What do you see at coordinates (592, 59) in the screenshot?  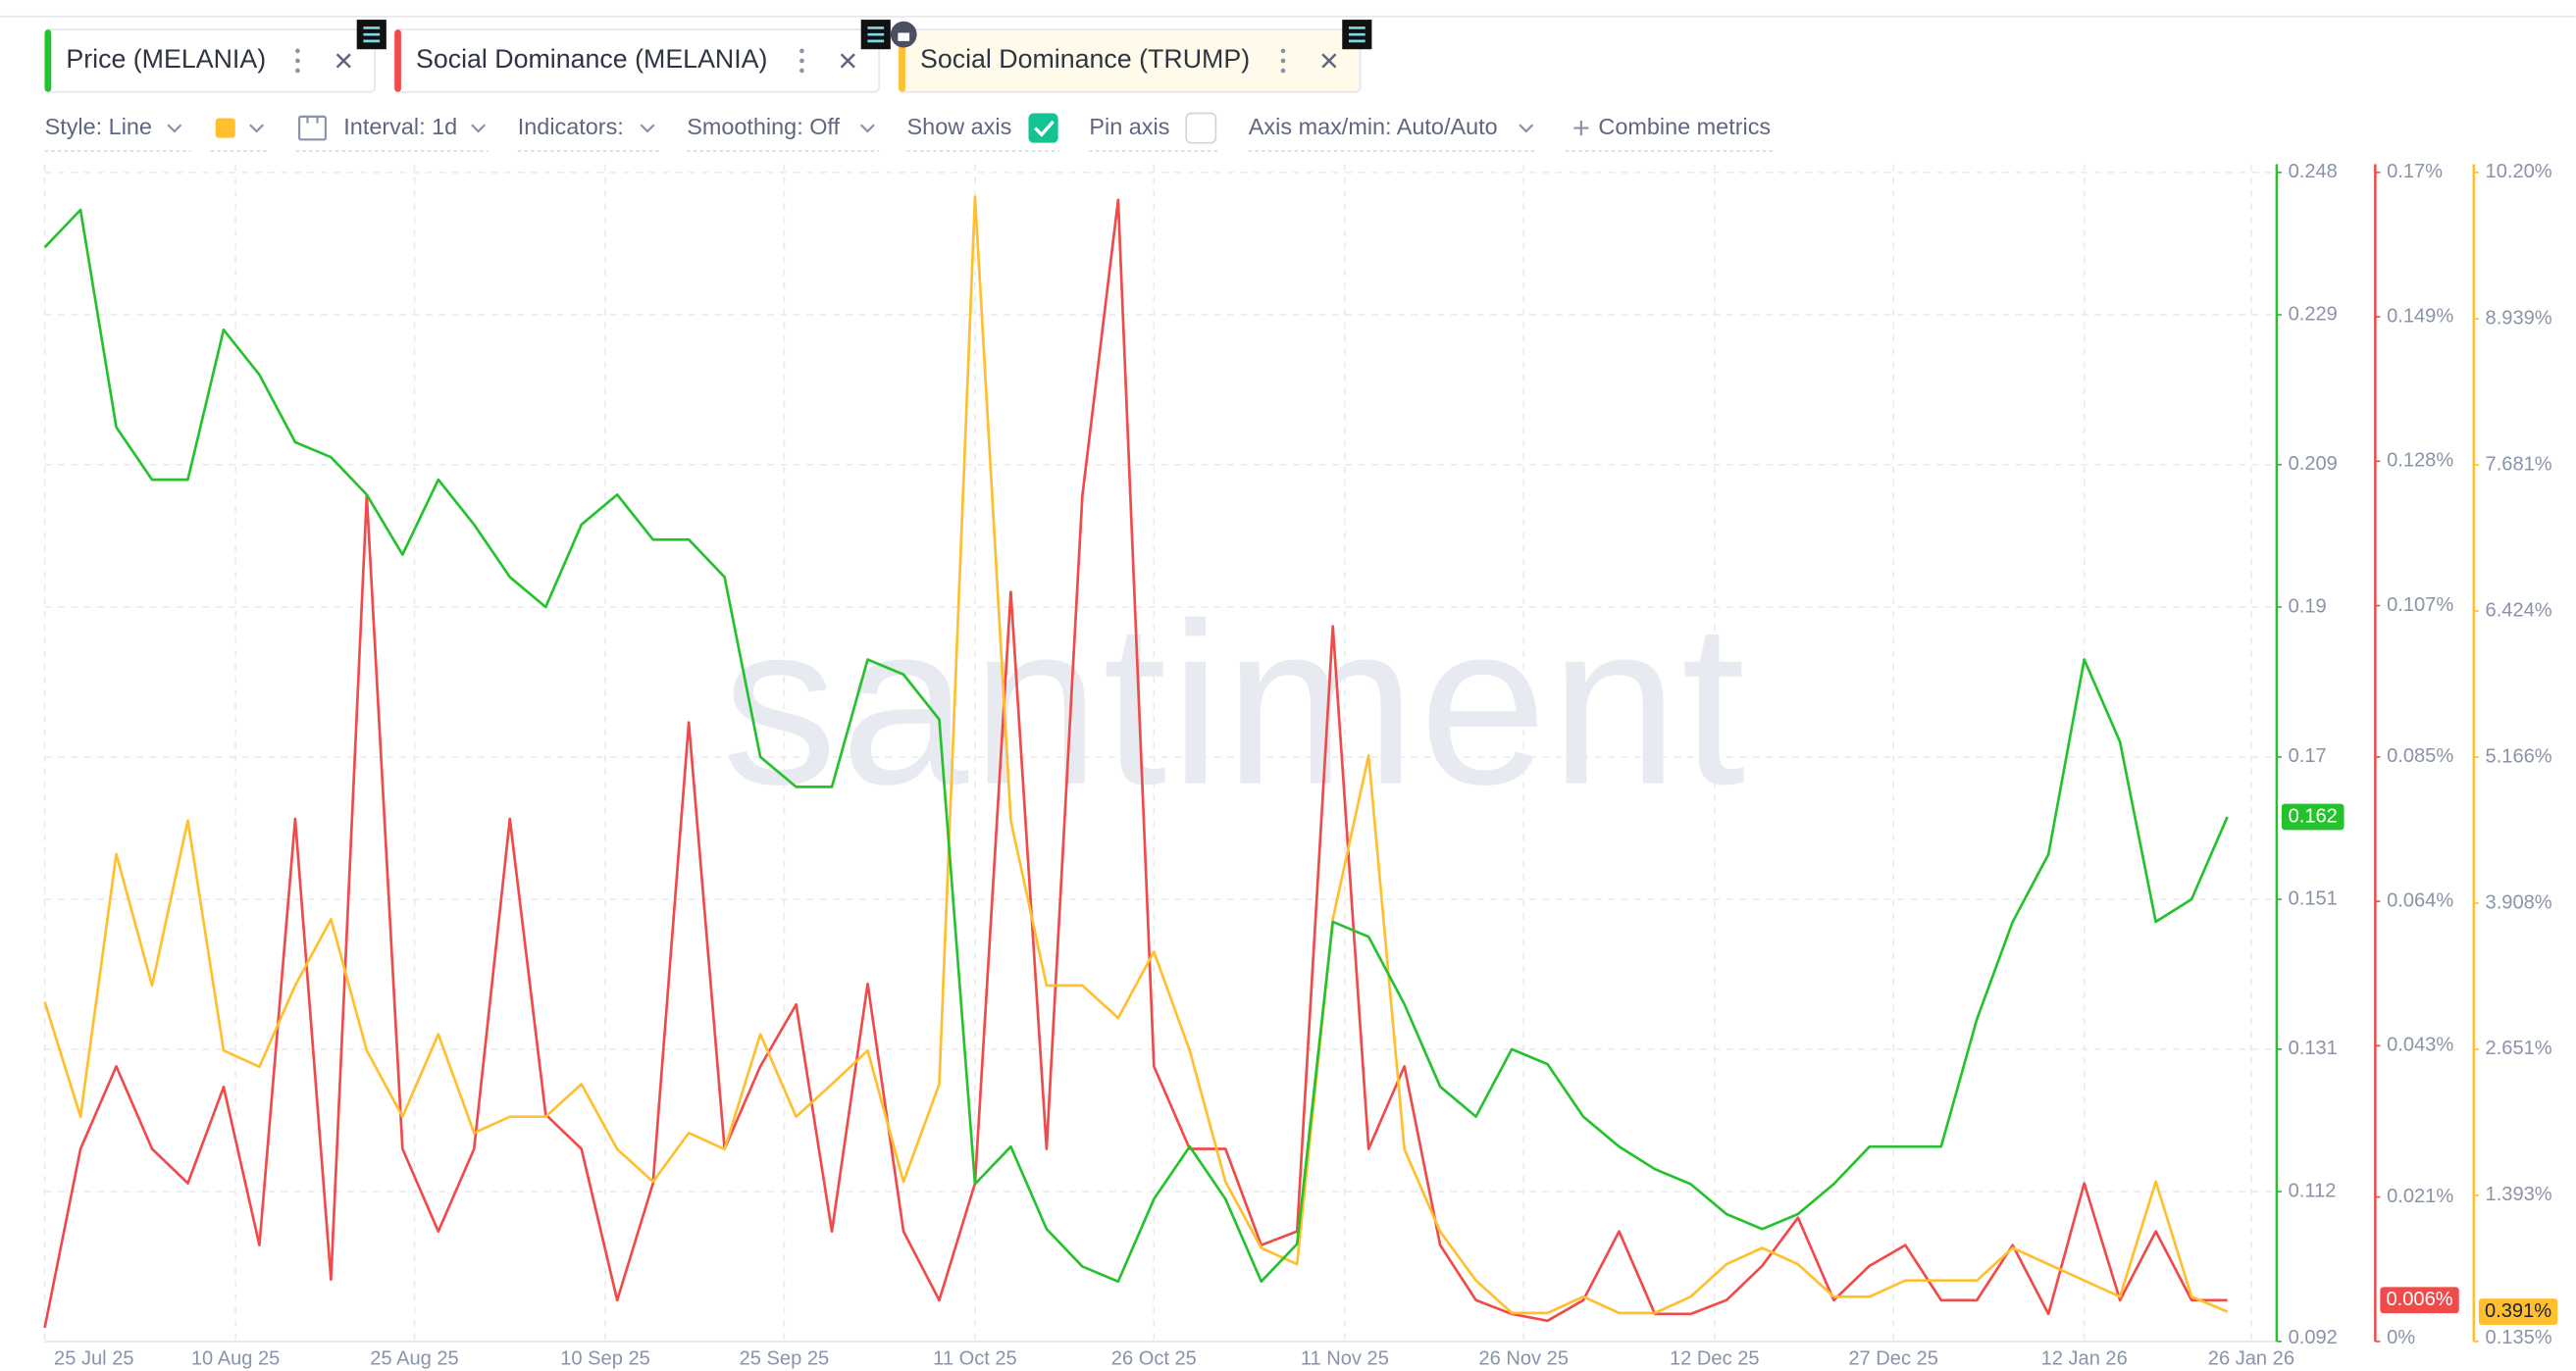 I see `tab-label: Social Dominance (MELANIA)` at bounding box center [592, 59].